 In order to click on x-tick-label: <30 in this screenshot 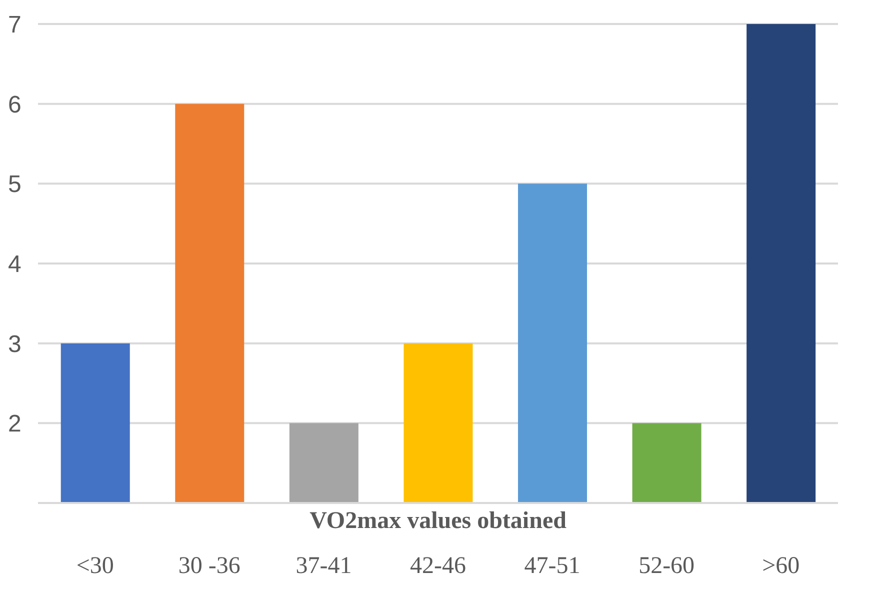, I will do `click(95, 566)`.